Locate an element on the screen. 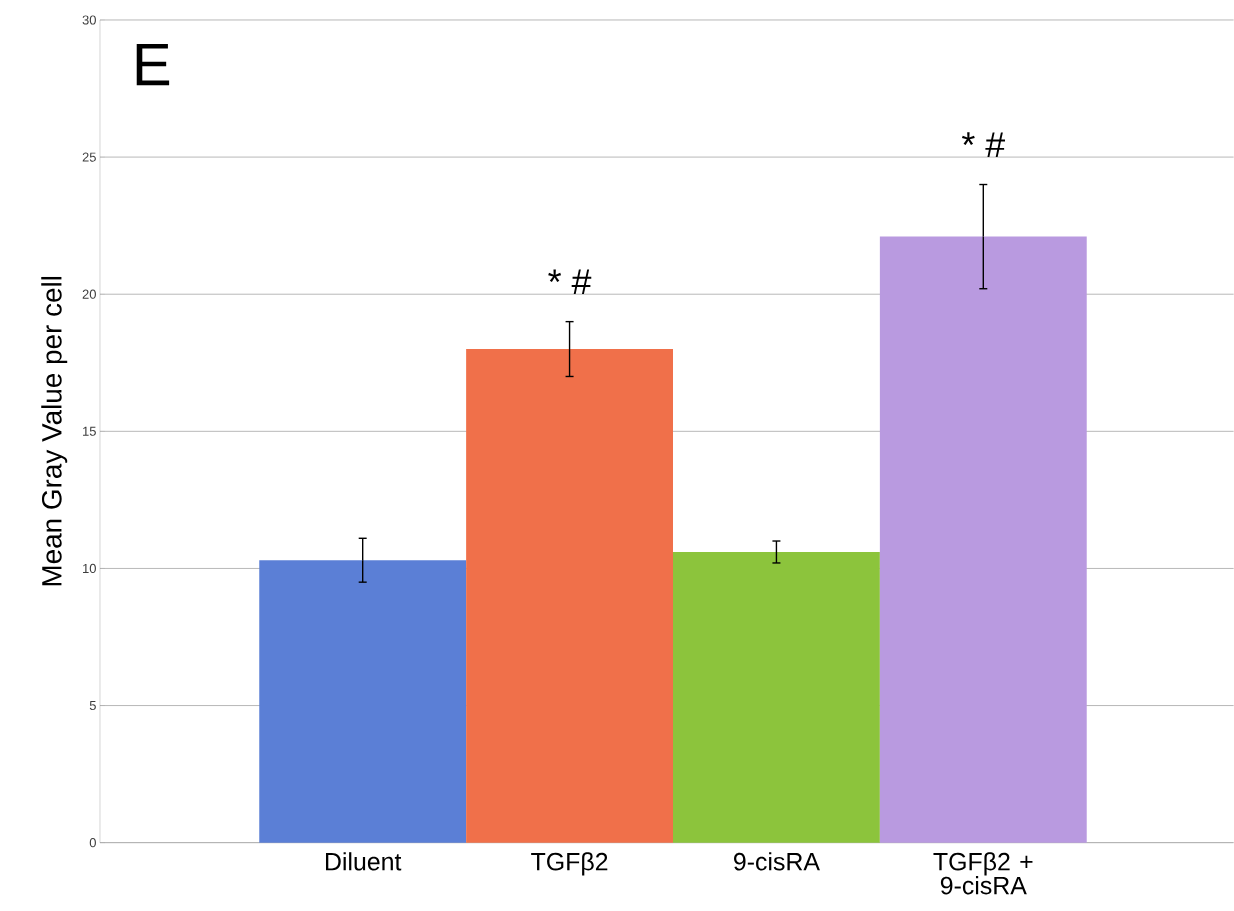 This screenshot has height=911, width=1234. y-axis-title: Mean Gray Value per cell is located at coordinates (54, 431).